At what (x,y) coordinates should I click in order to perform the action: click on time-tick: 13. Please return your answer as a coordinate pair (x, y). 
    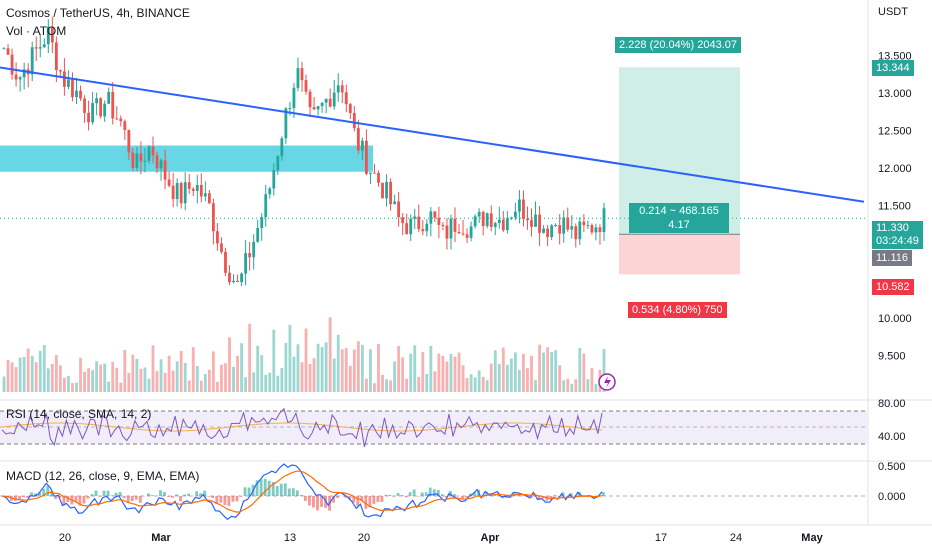
    Looking at the image, I should click on (290, 538).